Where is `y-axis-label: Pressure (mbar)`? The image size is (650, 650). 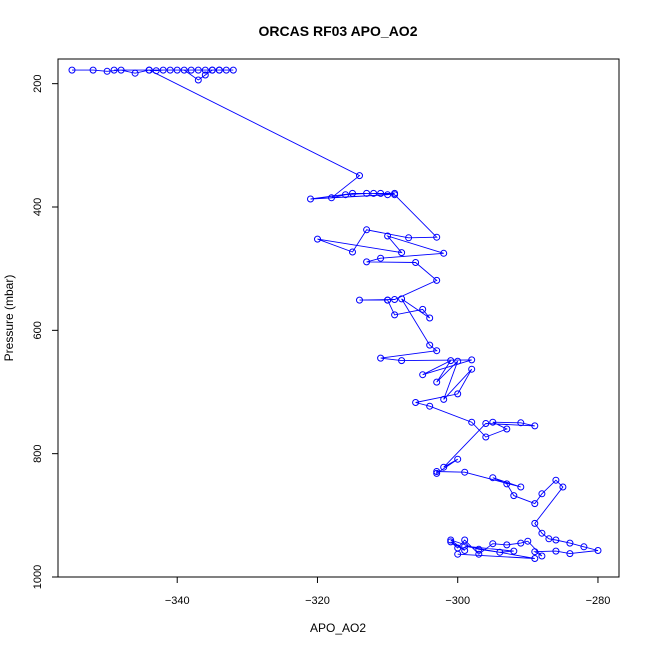 y-axis-label: Pressure (mbar) is located at coordinates (9, 318).